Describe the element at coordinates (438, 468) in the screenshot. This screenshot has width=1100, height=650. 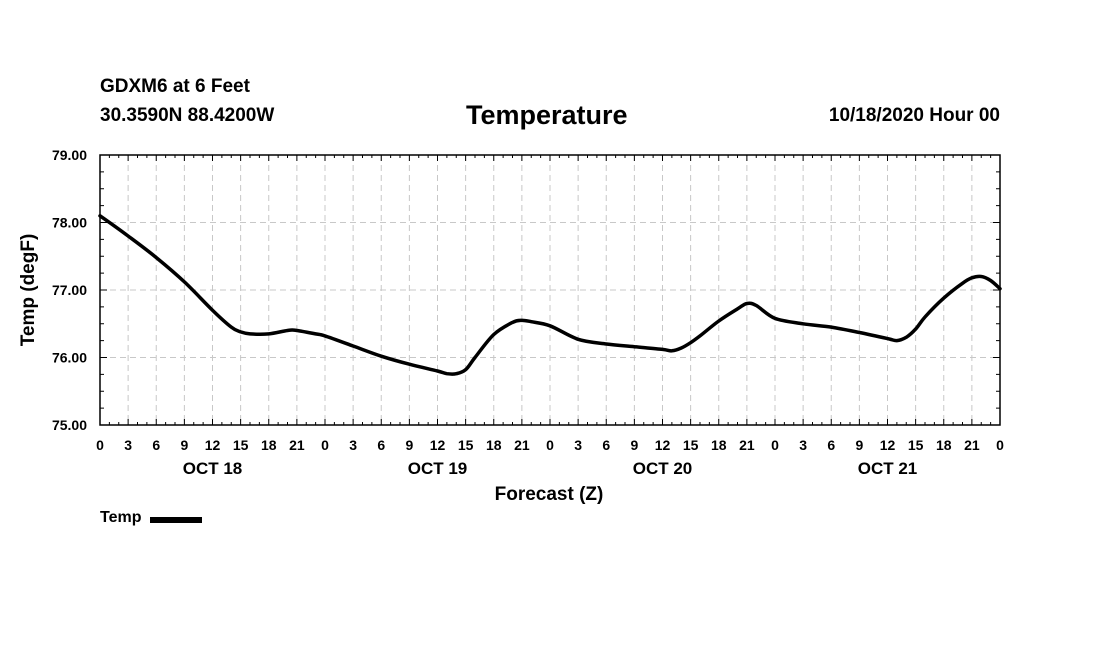
I see `day-label: OCT 19` at that location.